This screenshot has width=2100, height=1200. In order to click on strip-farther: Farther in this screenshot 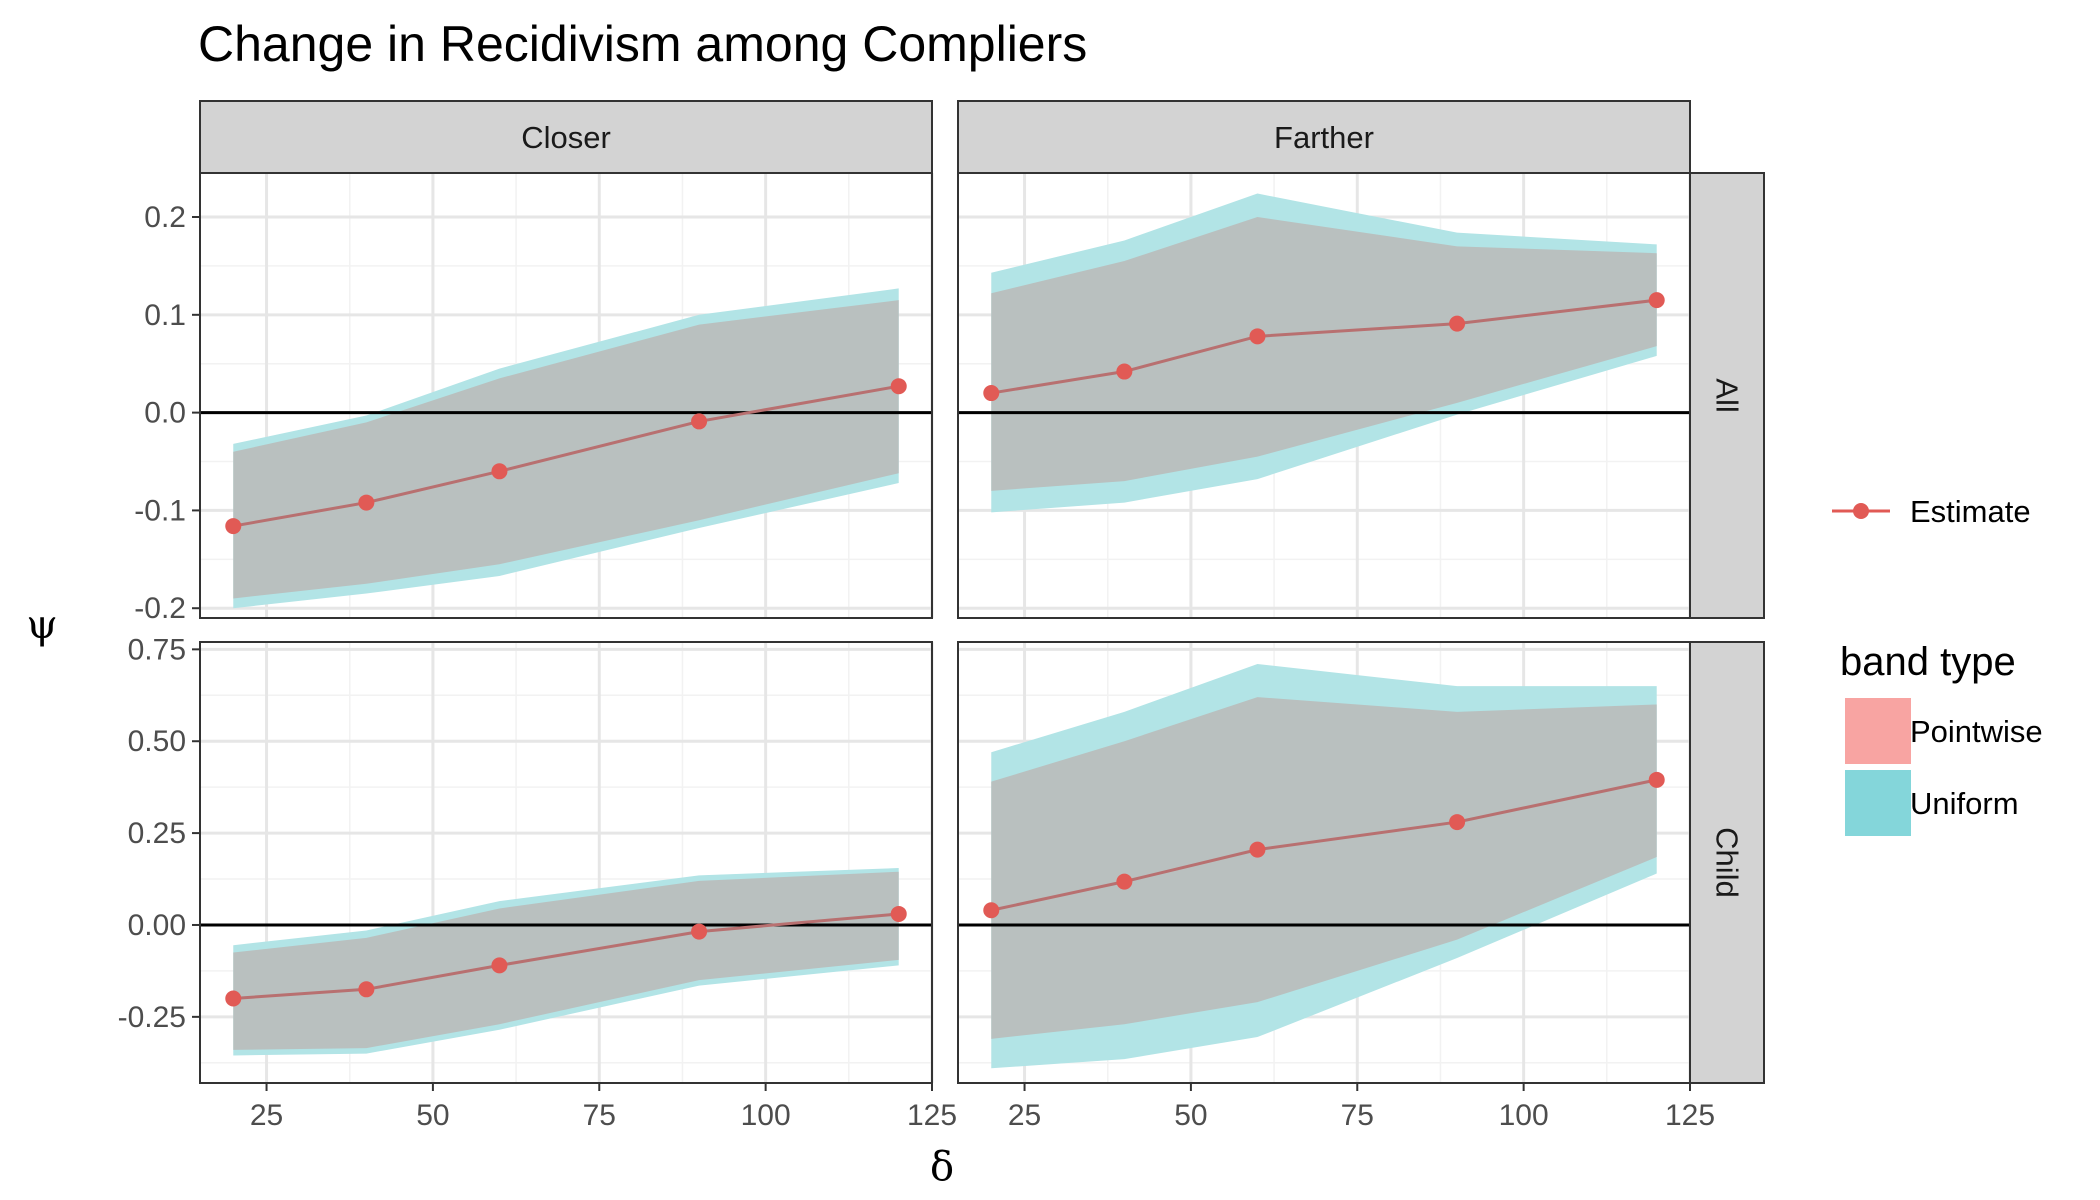, I will do `click(1324, 137)`.